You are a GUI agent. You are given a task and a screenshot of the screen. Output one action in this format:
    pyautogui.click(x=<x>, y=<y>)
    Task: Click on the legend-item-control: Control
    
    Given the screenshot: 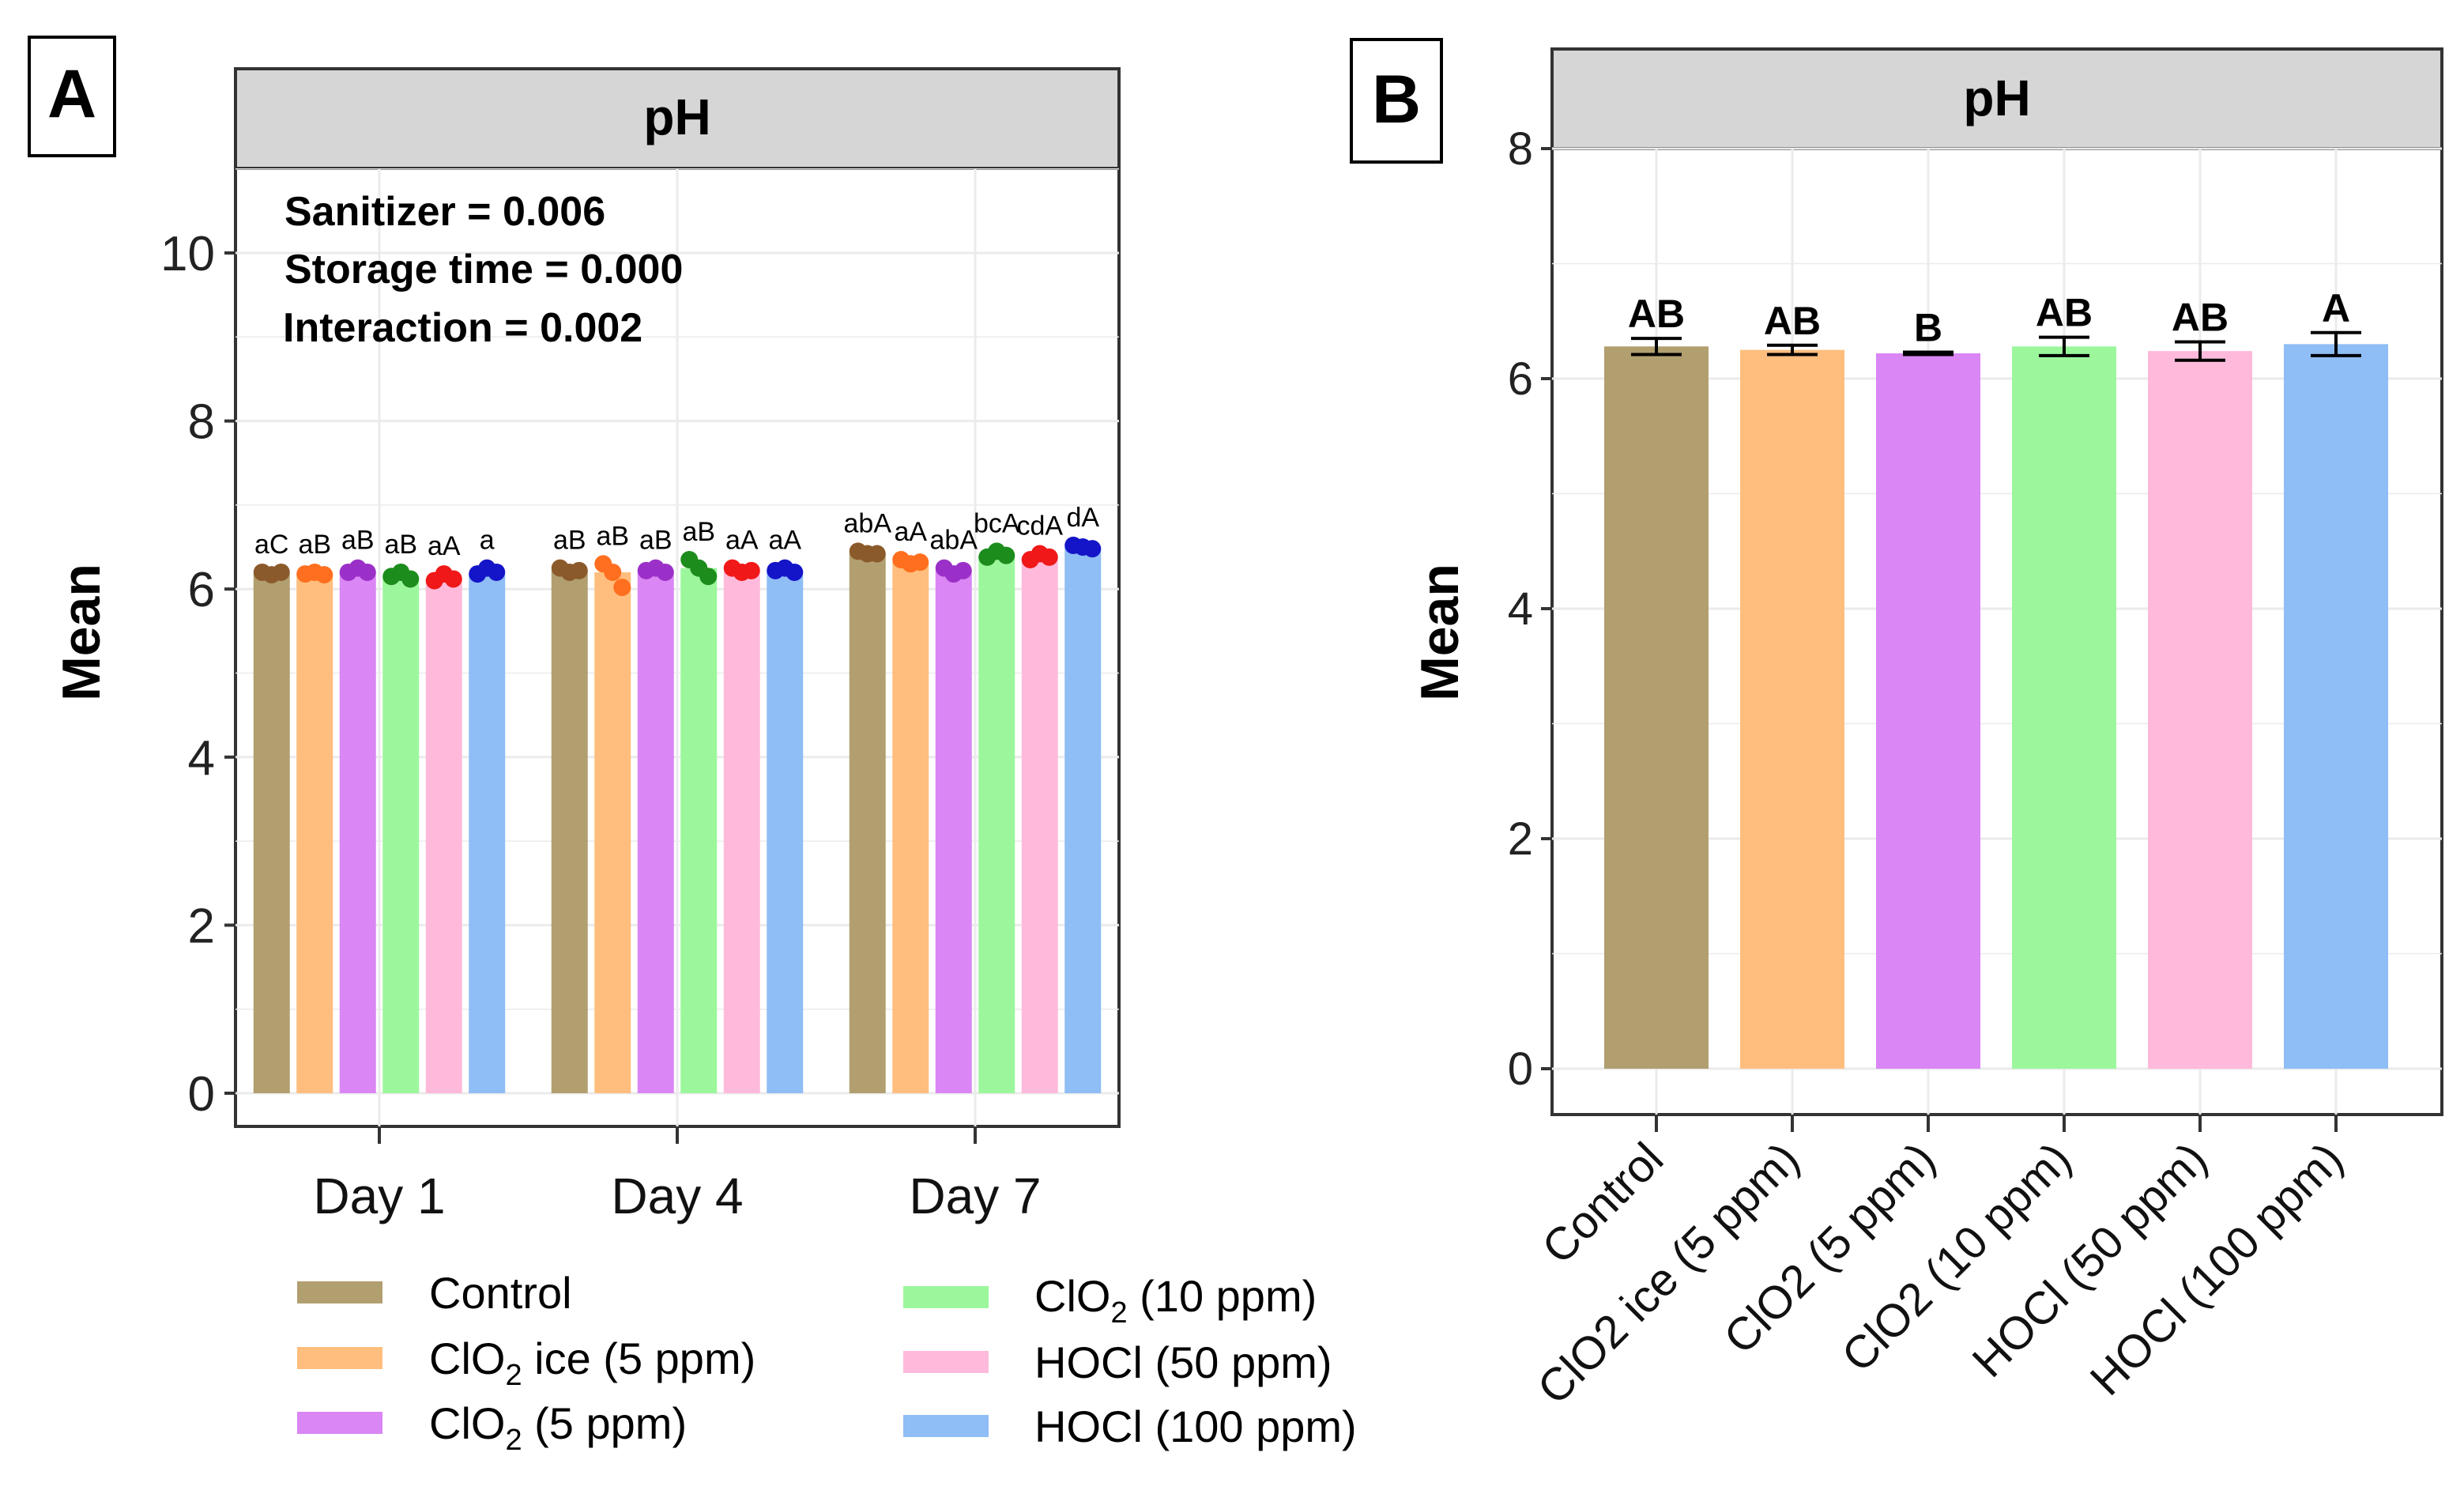 What is the action you would take?
    pyautogui.click(x=434, y=1293)
    